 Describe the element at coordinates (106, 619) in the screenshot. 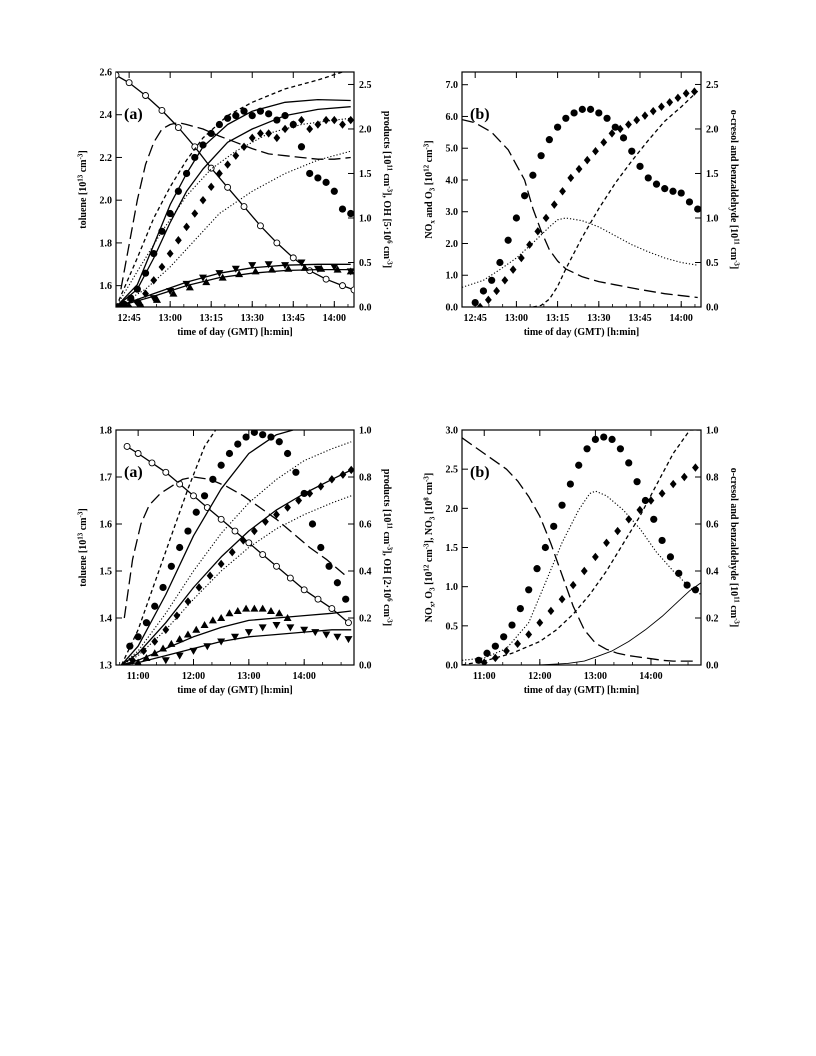

I see `y-left-tick-label: 1.4` at that location.